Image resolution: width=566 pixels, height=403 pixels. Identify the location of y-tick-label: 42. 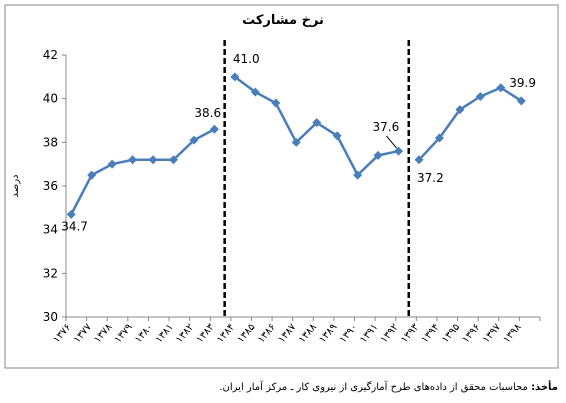
(50, 55).